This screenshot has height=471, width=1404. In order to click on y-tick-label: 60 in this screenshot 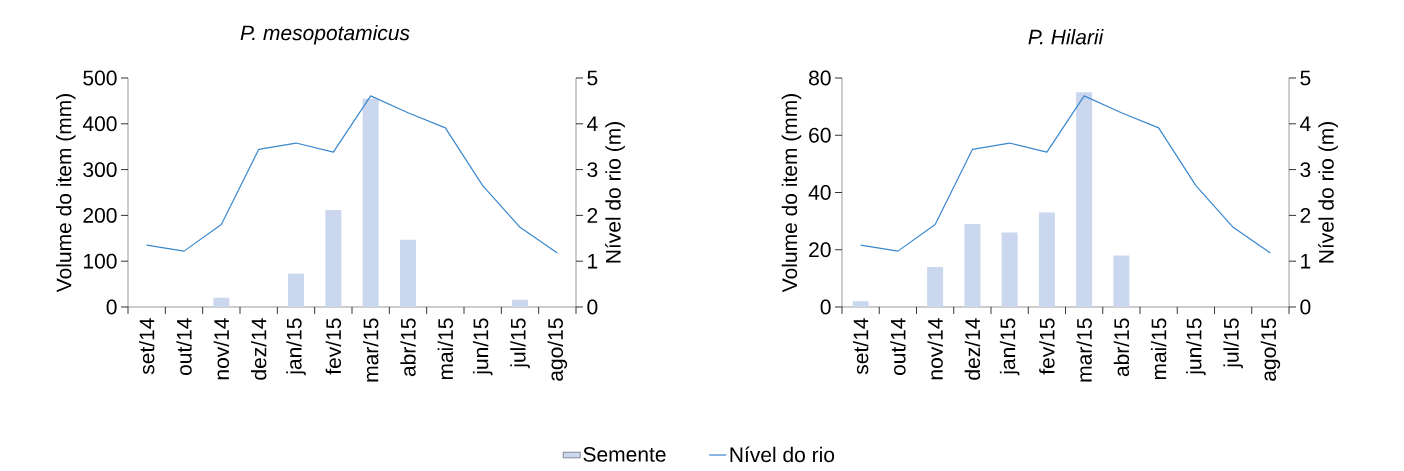, I will do `click(820, 135)`.